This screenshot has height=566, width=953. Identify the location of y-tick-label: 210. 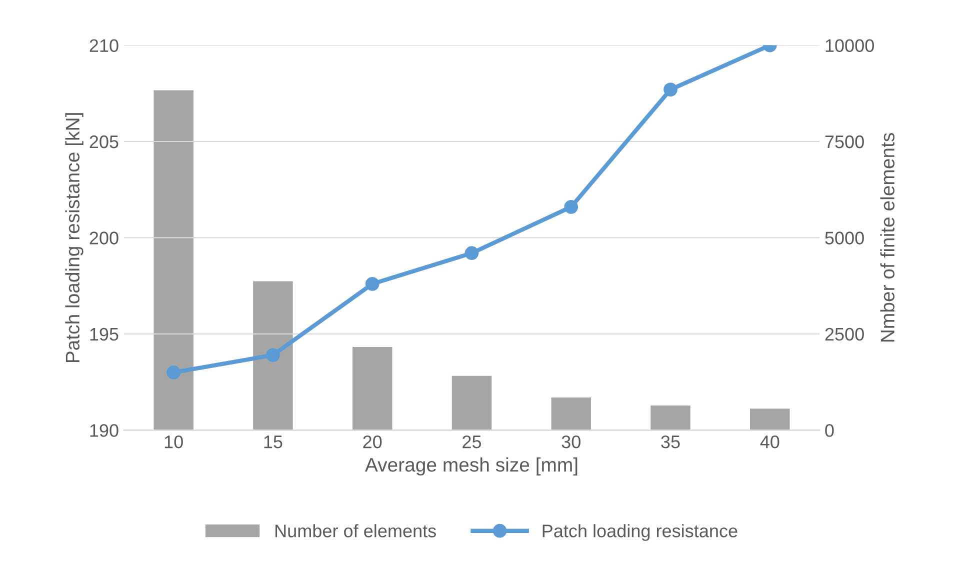
(104, 45).